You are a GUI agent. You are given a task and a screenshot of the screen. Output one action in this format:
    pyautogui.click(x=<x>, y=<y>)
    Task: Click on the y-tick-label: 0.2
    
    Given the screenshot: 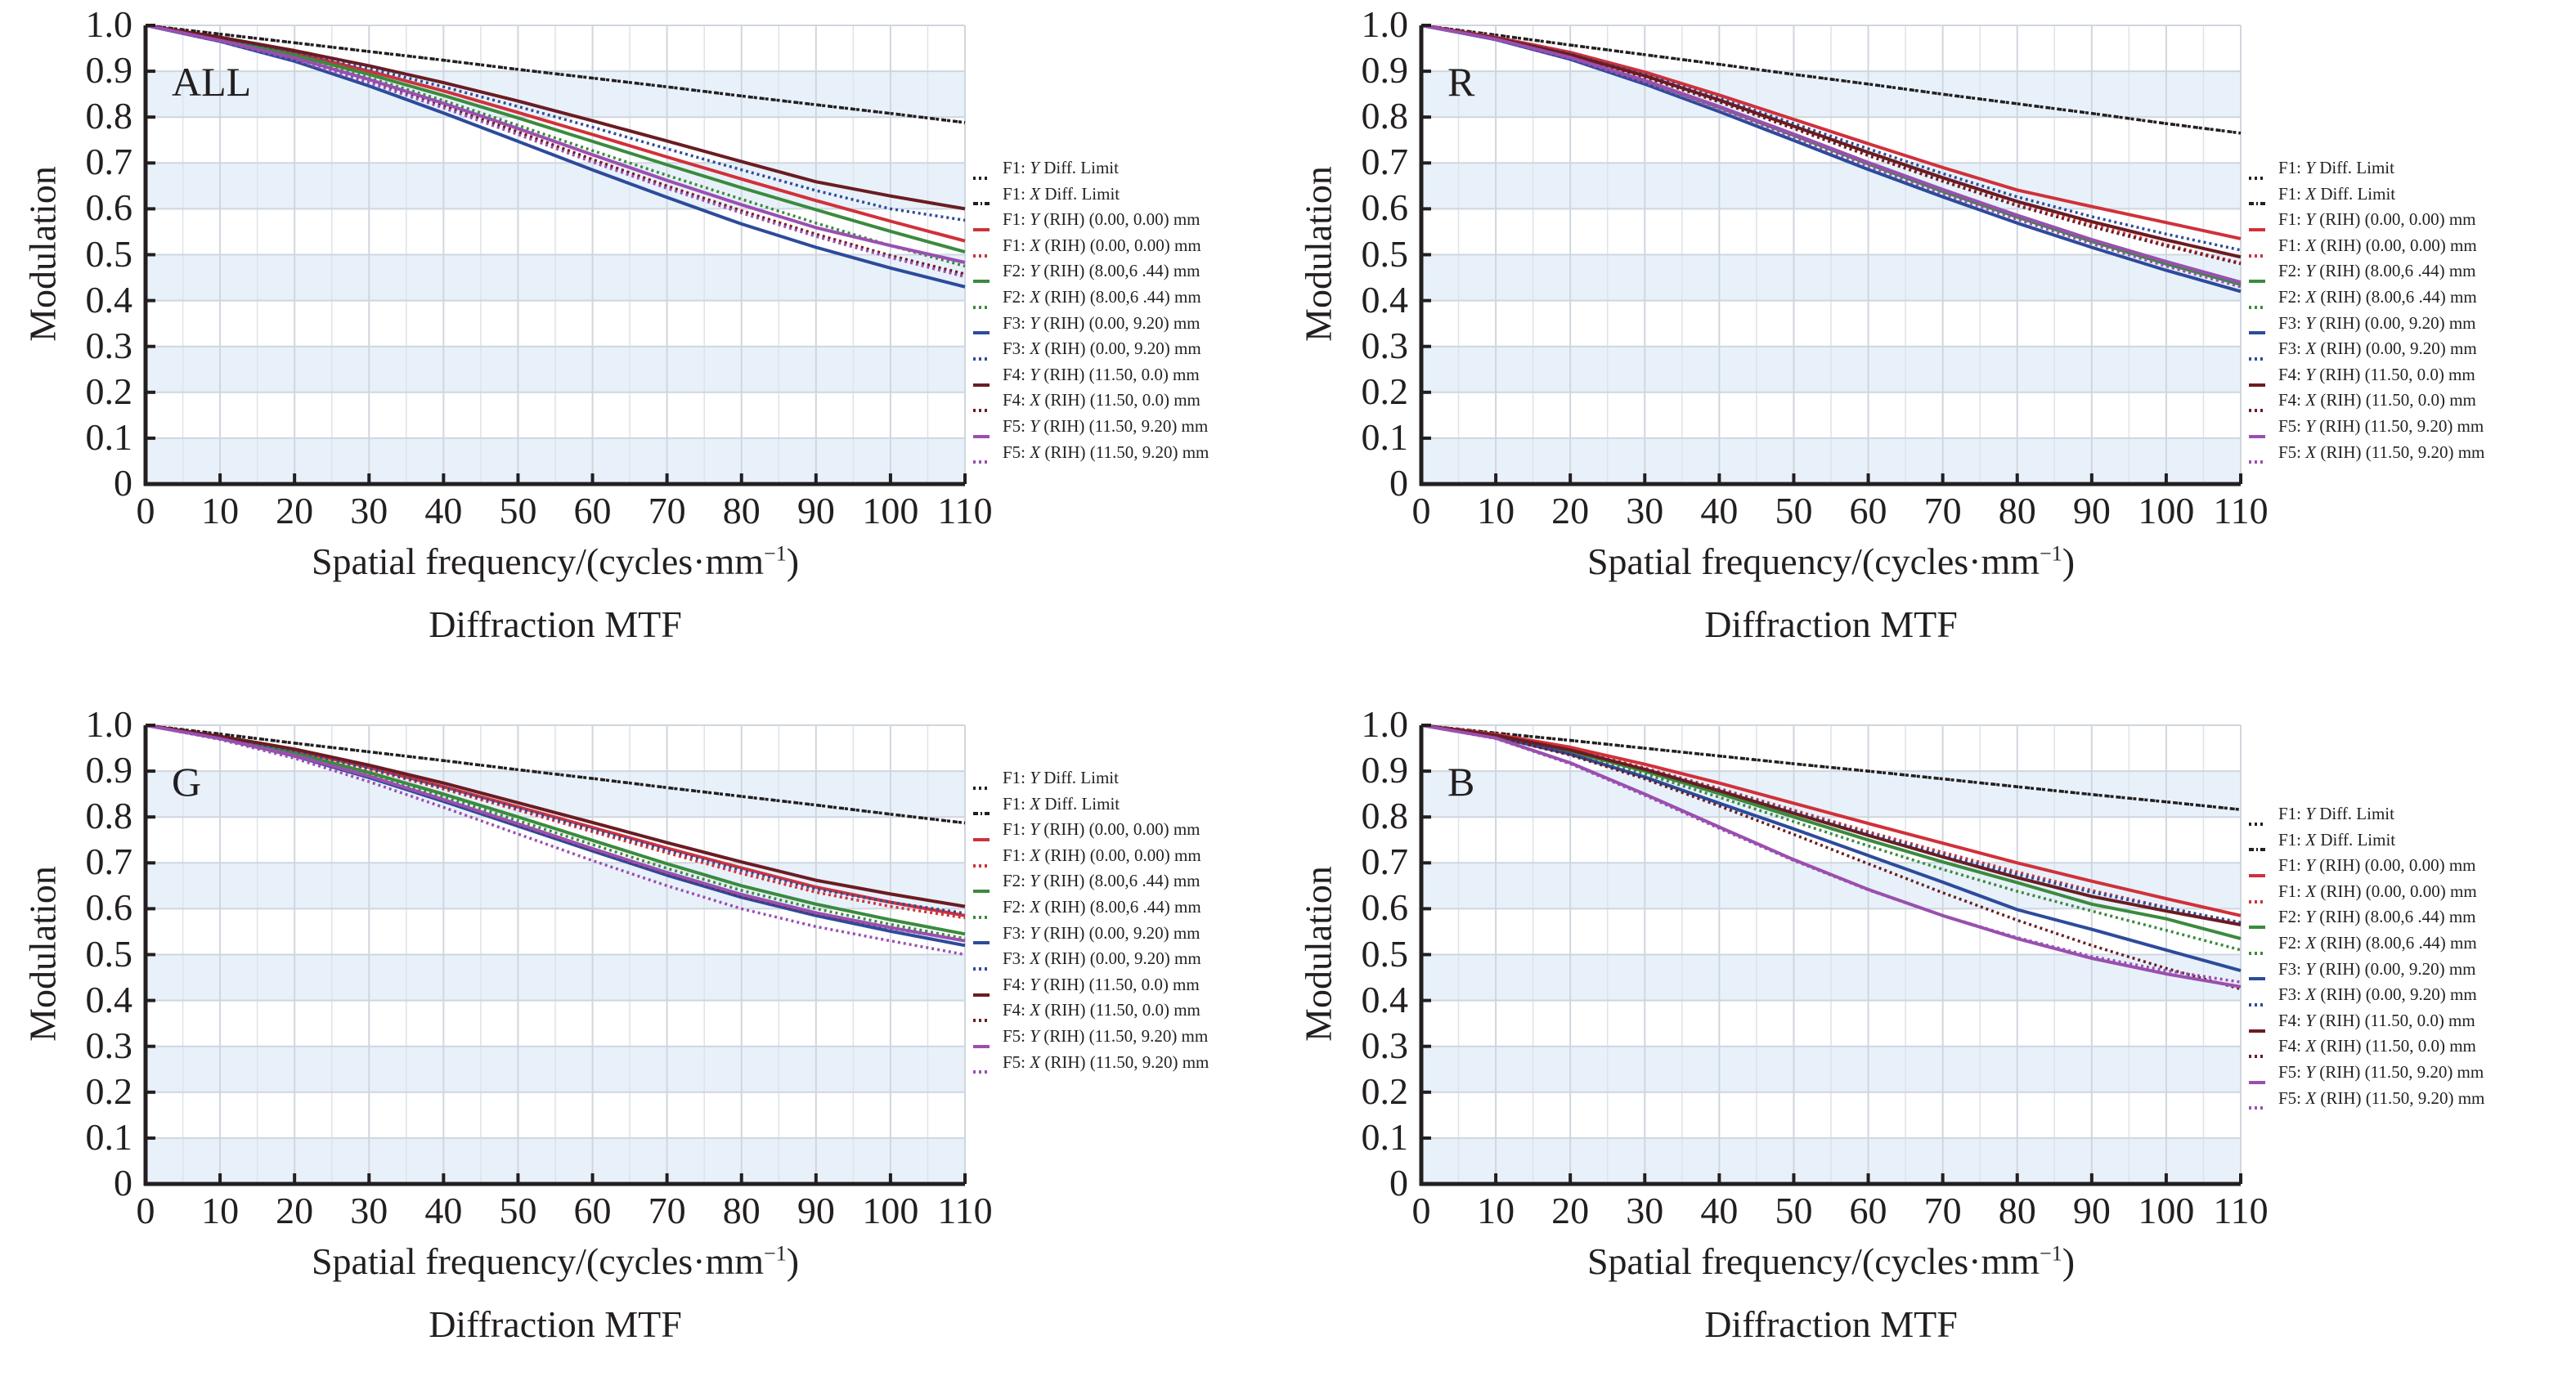 What is the action you would take?
    pyautogui.click(x=109, y=1091)
    